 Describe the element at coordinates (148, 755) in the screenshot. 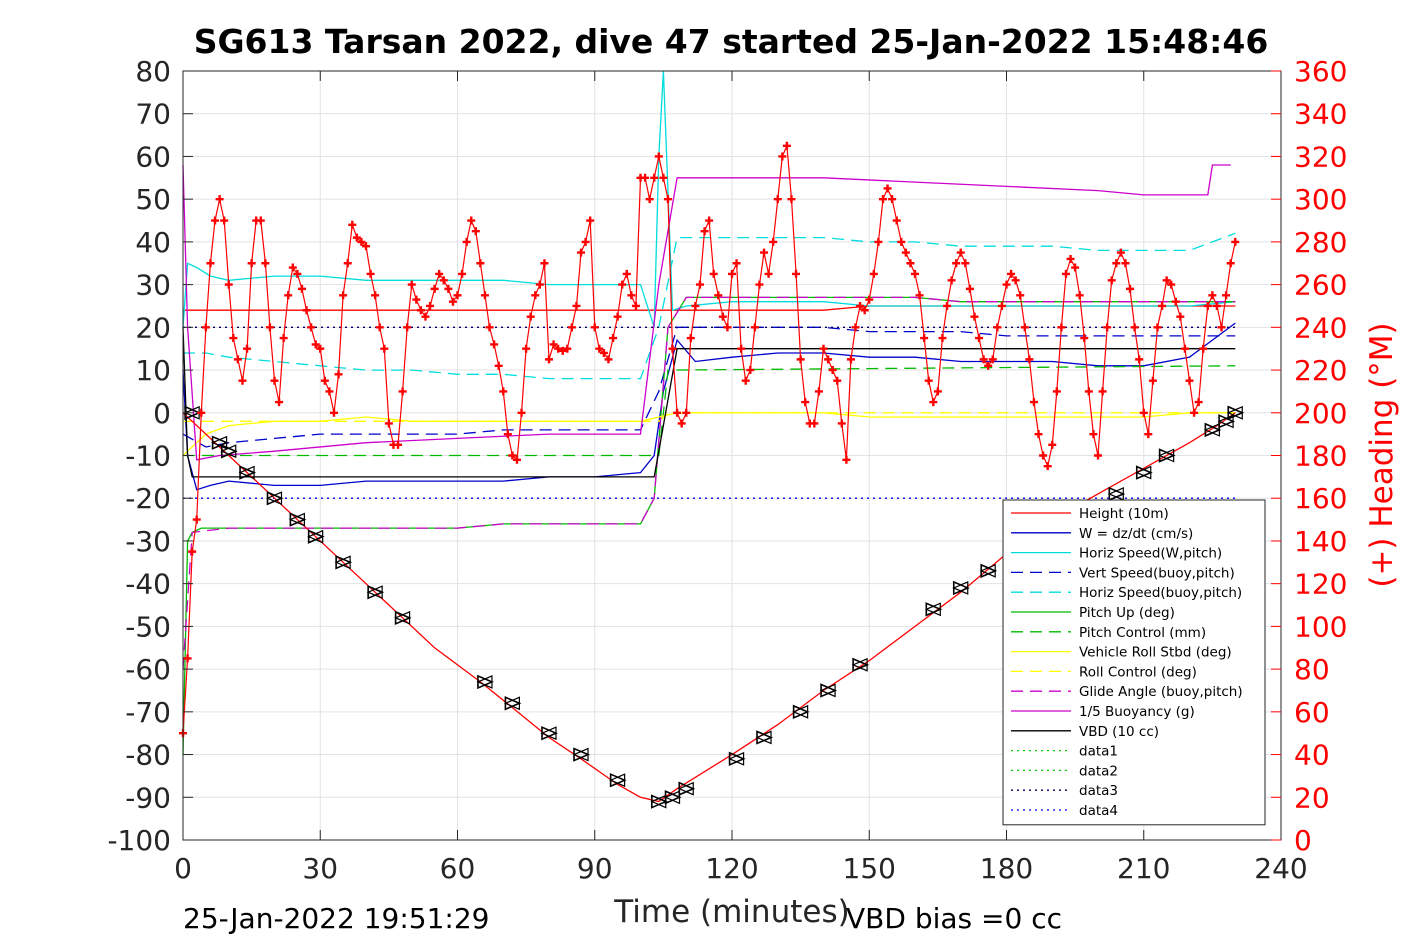

I see `y-left-tick-label: -80` at that location.